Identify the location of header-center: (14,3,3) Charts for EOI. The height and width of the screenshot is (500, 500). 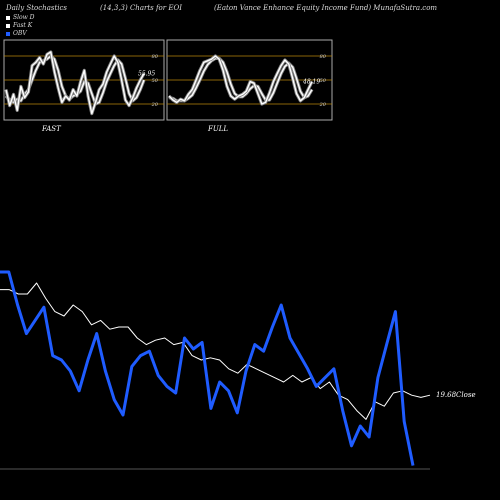
(141, 8).